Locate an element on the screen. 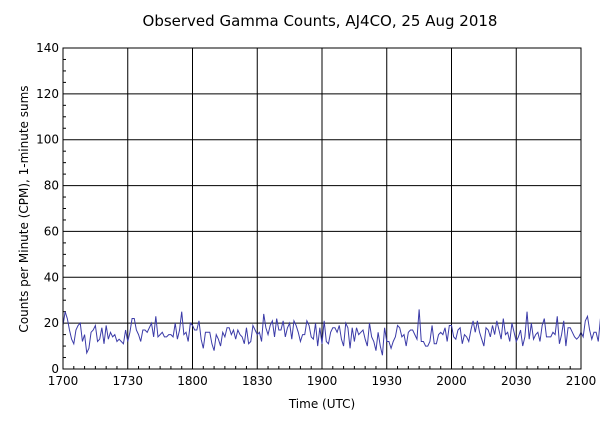 This screenshot has width=600, height=428. y-tick-label: 20 is located at coordinates (51, 323).